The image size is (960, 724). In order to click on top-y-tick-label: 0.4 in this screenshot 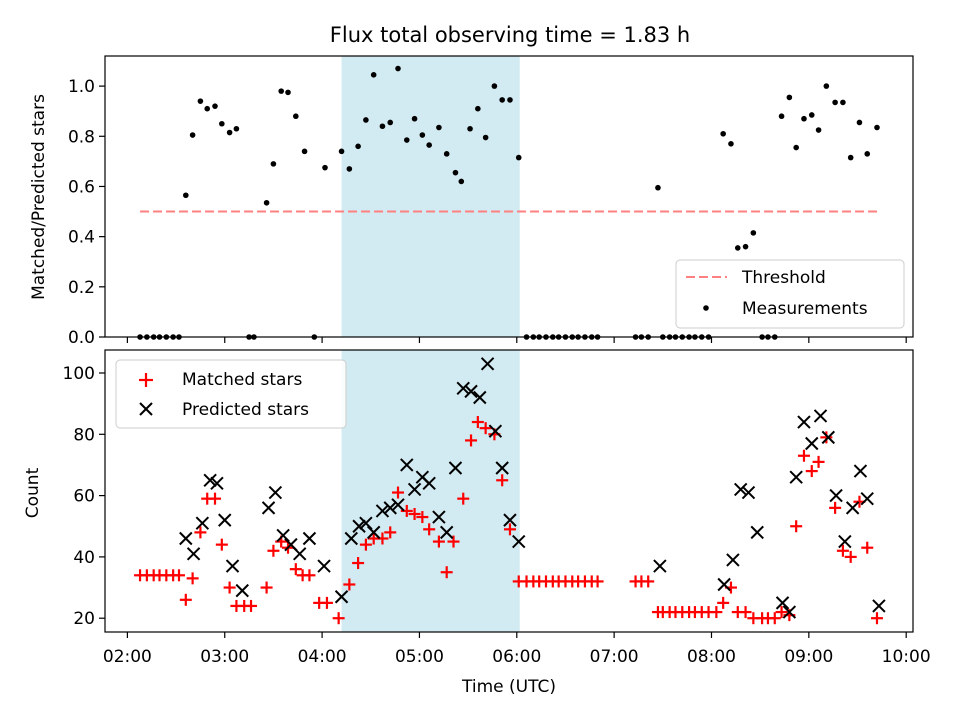, I will do `click(81, 238)`.